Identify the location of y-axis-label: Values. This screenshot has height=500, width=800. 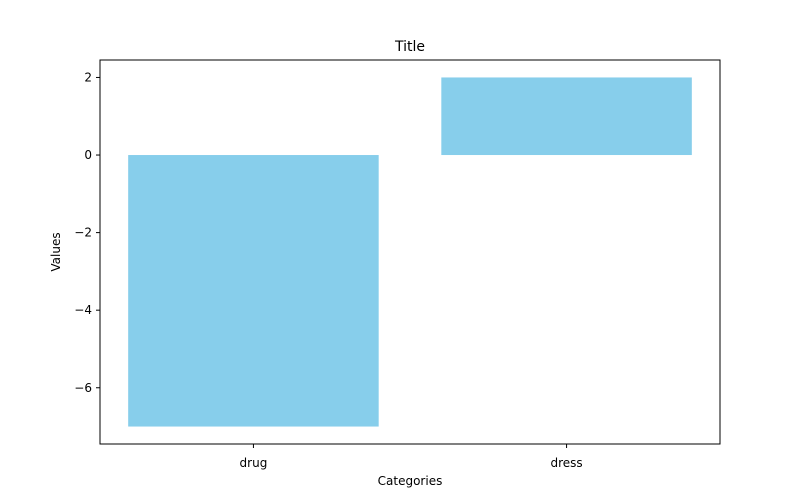
(56, 251).